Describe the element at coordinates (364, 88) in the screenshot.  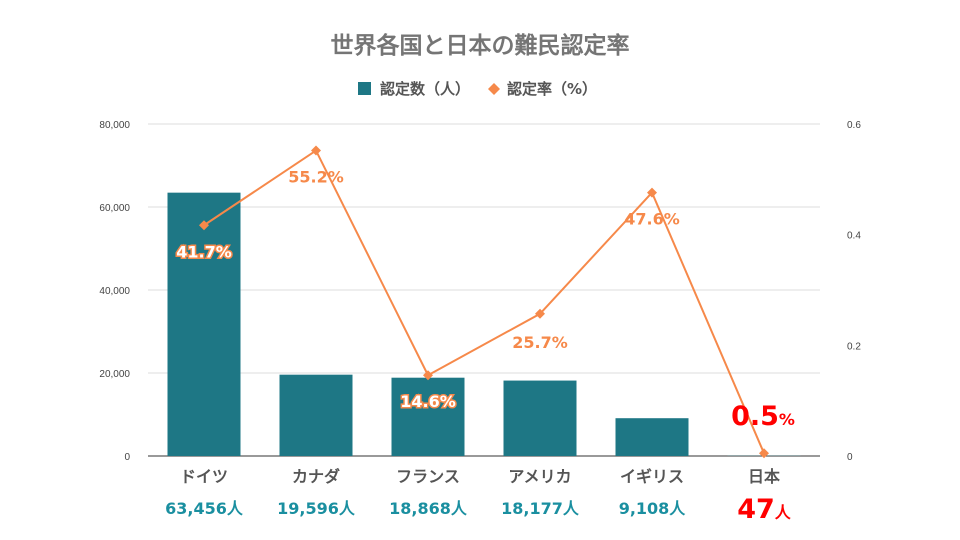
I see `legend-bar-swatch` at that location.